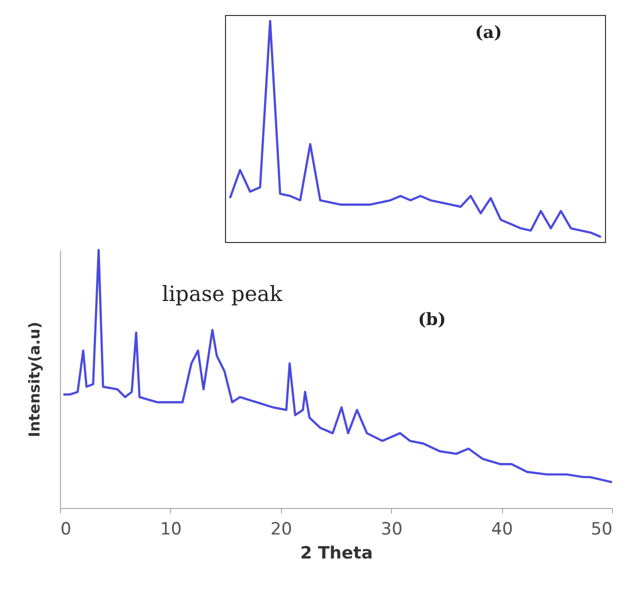 The height and width of the screenshot is (589, 627). I want to click on annotation: (b), so click(432, 320).